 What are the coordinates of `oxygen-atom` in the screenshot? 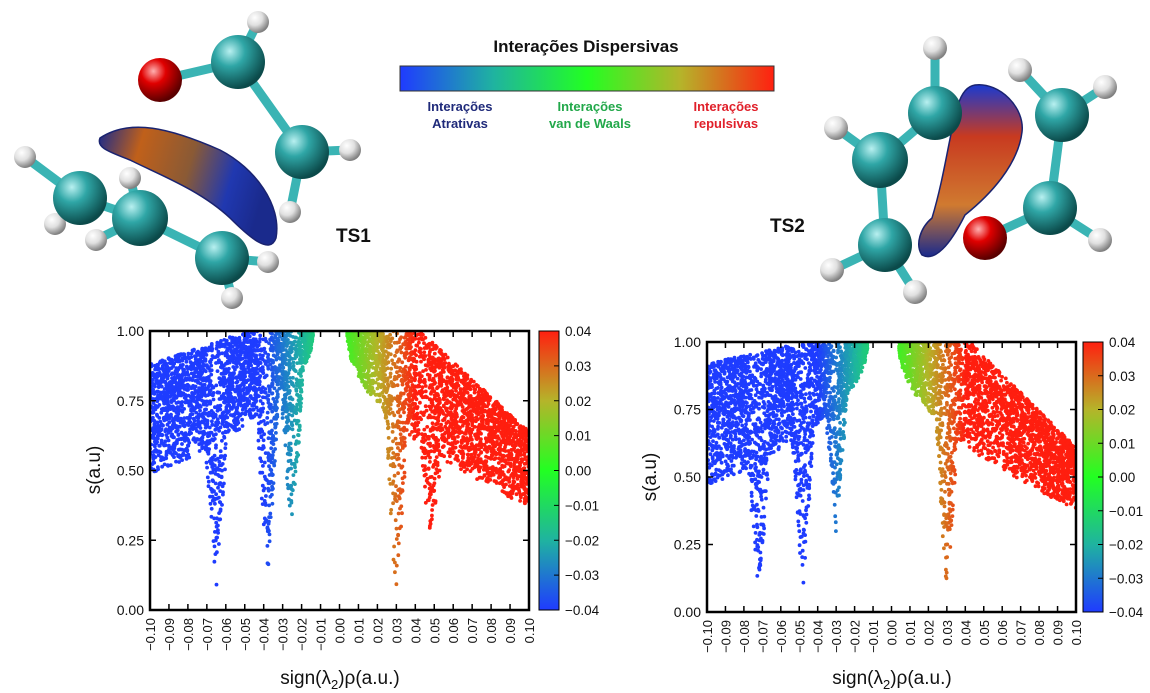 It's located at (160, 80).